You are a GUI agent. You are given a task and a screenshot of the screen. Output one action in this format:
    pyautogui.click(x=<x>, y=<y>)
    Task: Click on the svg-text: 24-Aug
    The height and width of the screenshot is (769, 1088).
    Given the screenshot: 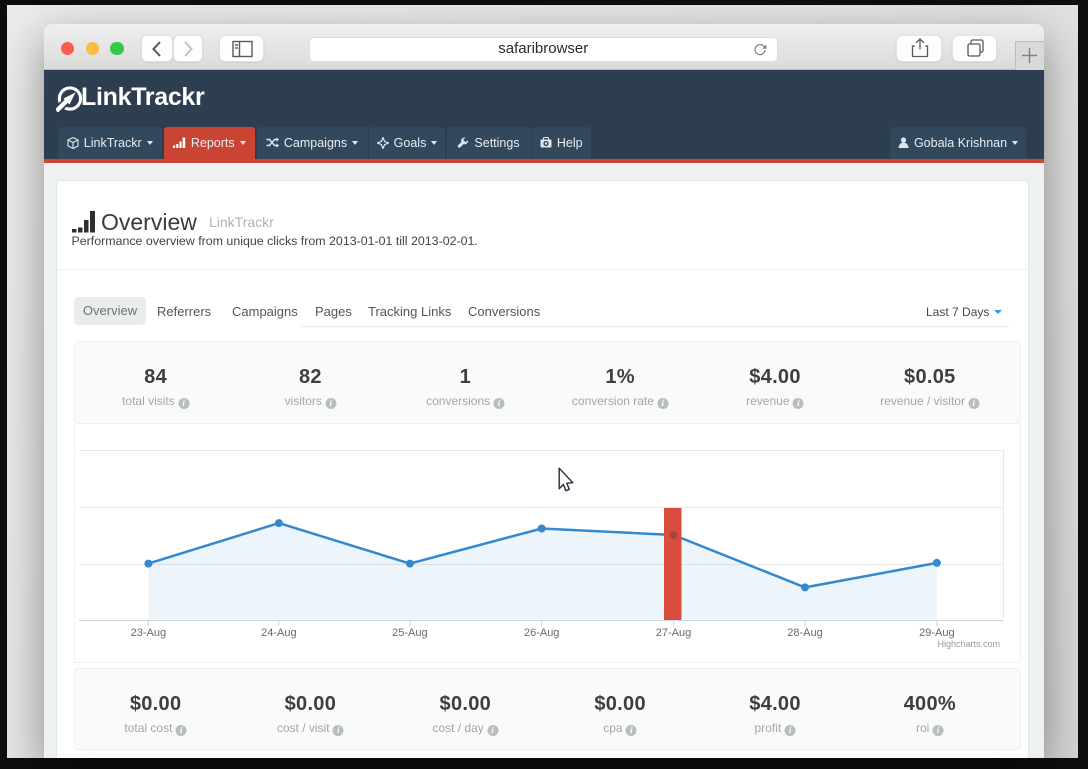 What is the action you would take?
    pyautogui.click(x=278, y=633)
    